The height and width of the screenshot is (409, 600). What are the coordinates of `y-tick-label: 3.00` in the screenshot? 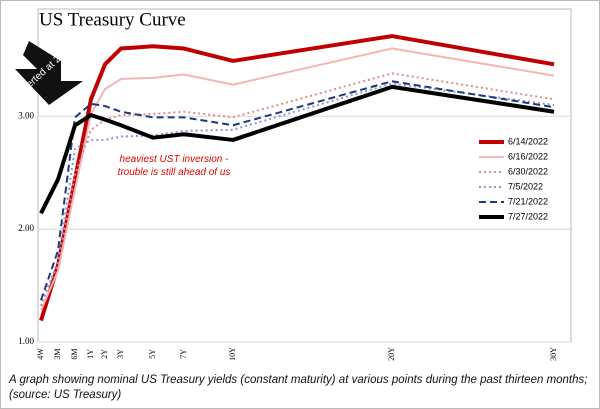 It's located at (26, 115).